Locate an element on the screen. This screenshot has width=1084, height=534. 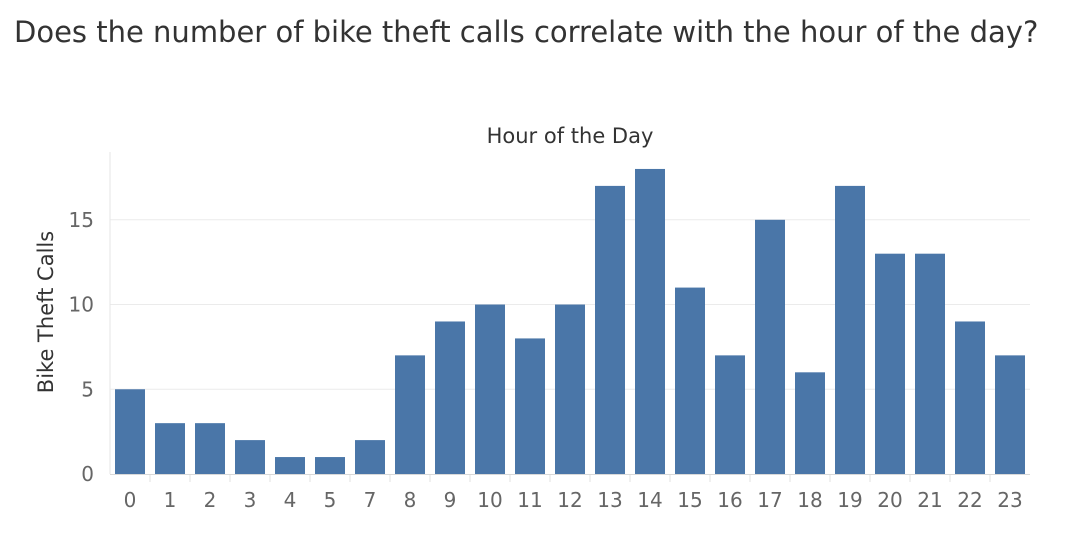
x-tick-label: 15 is located at coordinates (689, 500).